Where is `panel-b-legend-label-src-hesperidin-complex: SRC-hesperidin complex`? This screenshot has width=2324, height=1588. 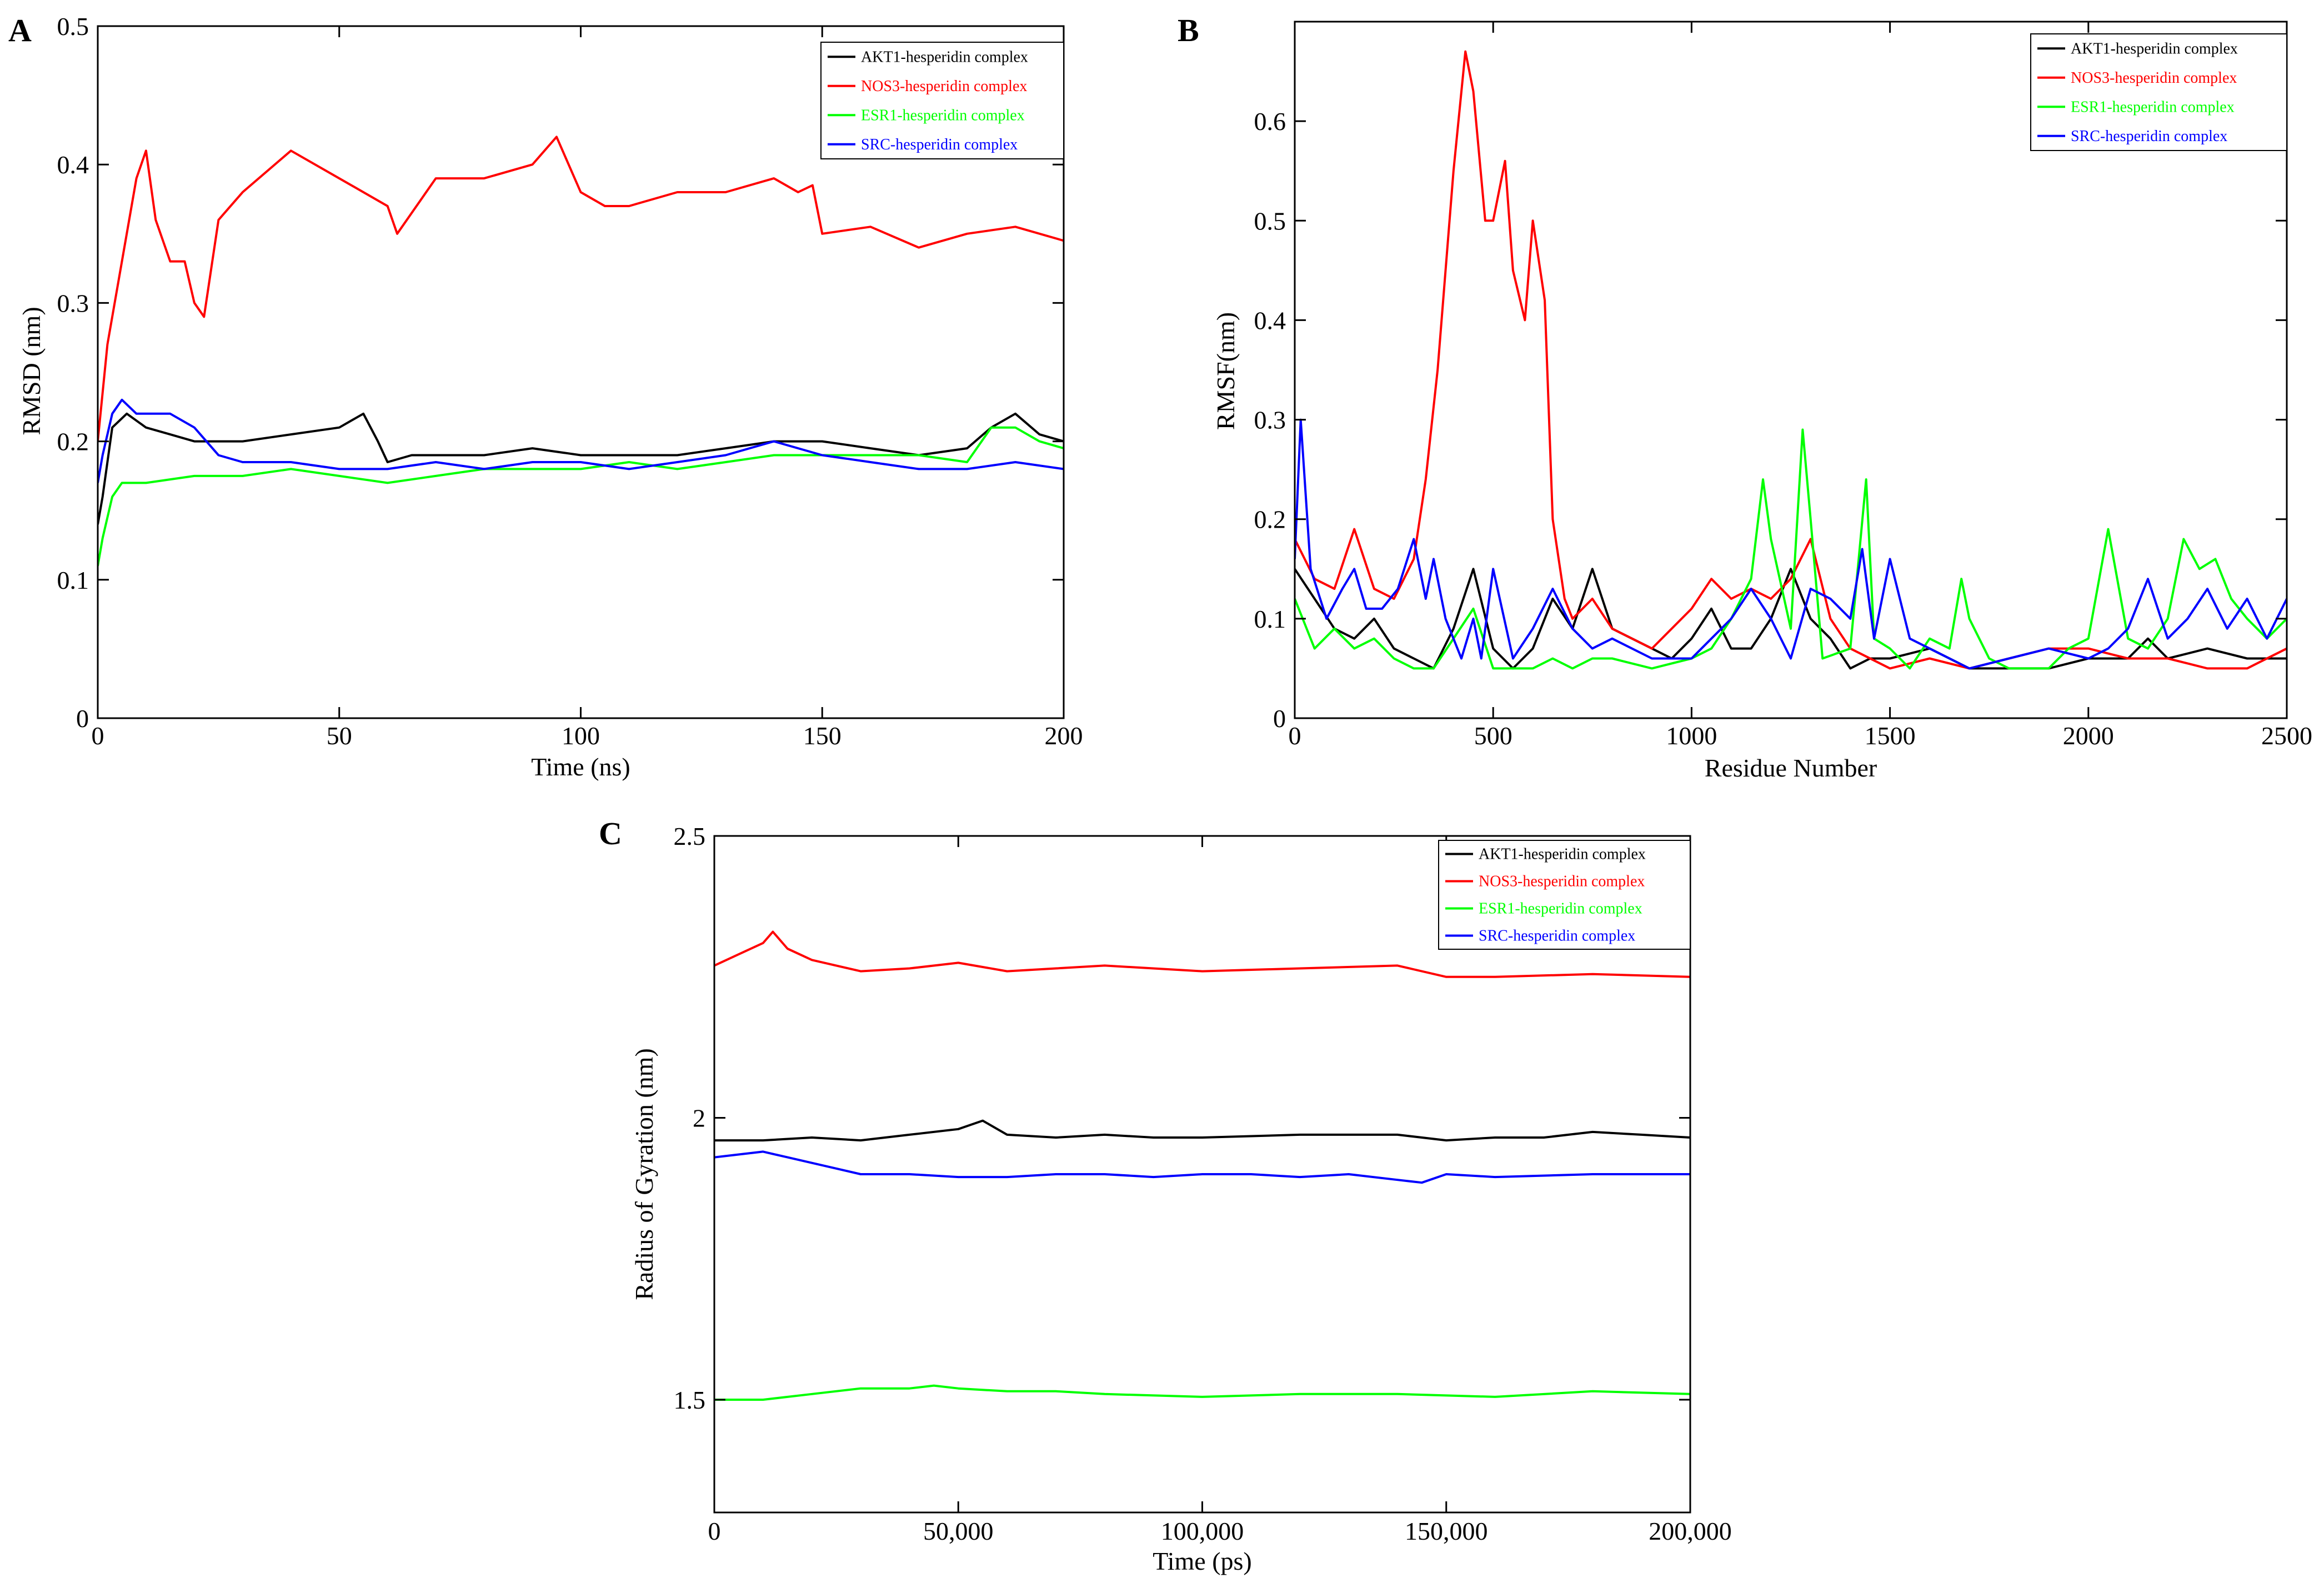 panel-b-legend-label-src-hesperidin-complex: SRC-hesperidin complex is located at coordinates (2149, 136).